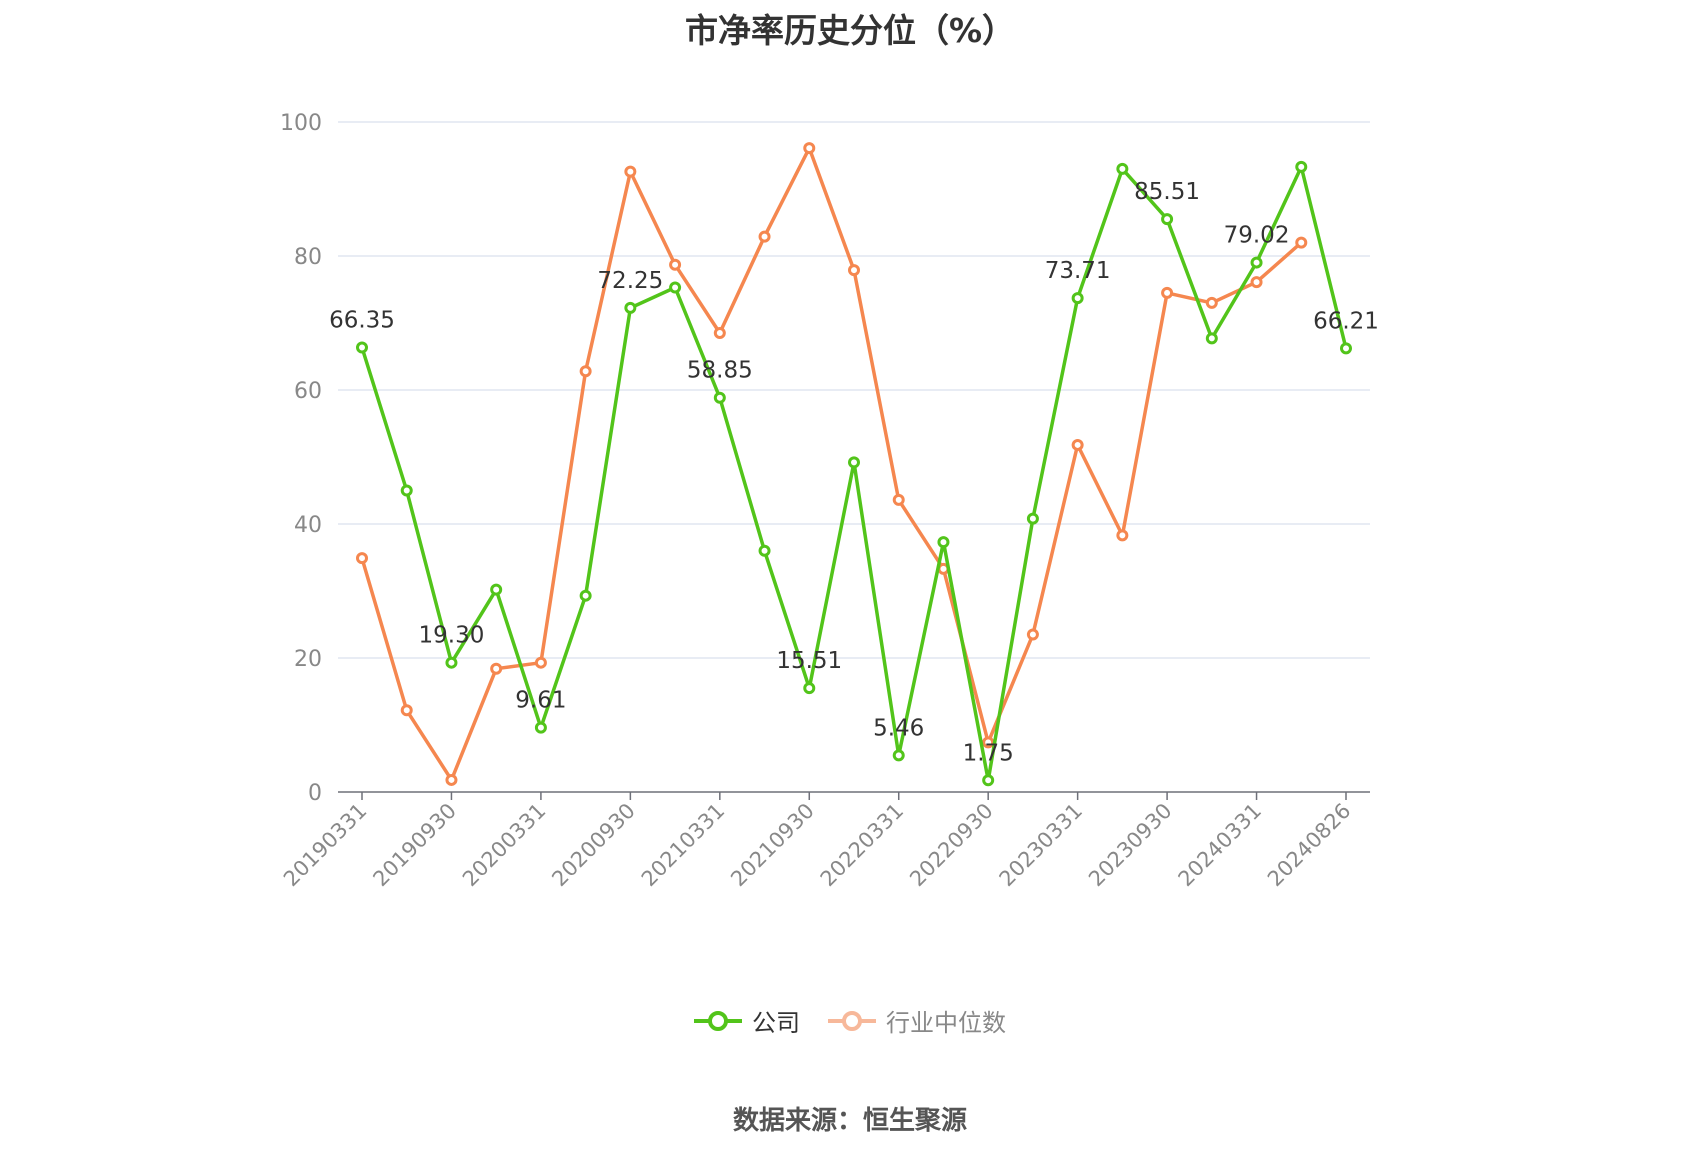 The image size is (1700, 1150). What do you see at coordinates (1041, 845) in the screenshot?
I see `x-tick-label: 20230331` at bounding box center [1041, 845].